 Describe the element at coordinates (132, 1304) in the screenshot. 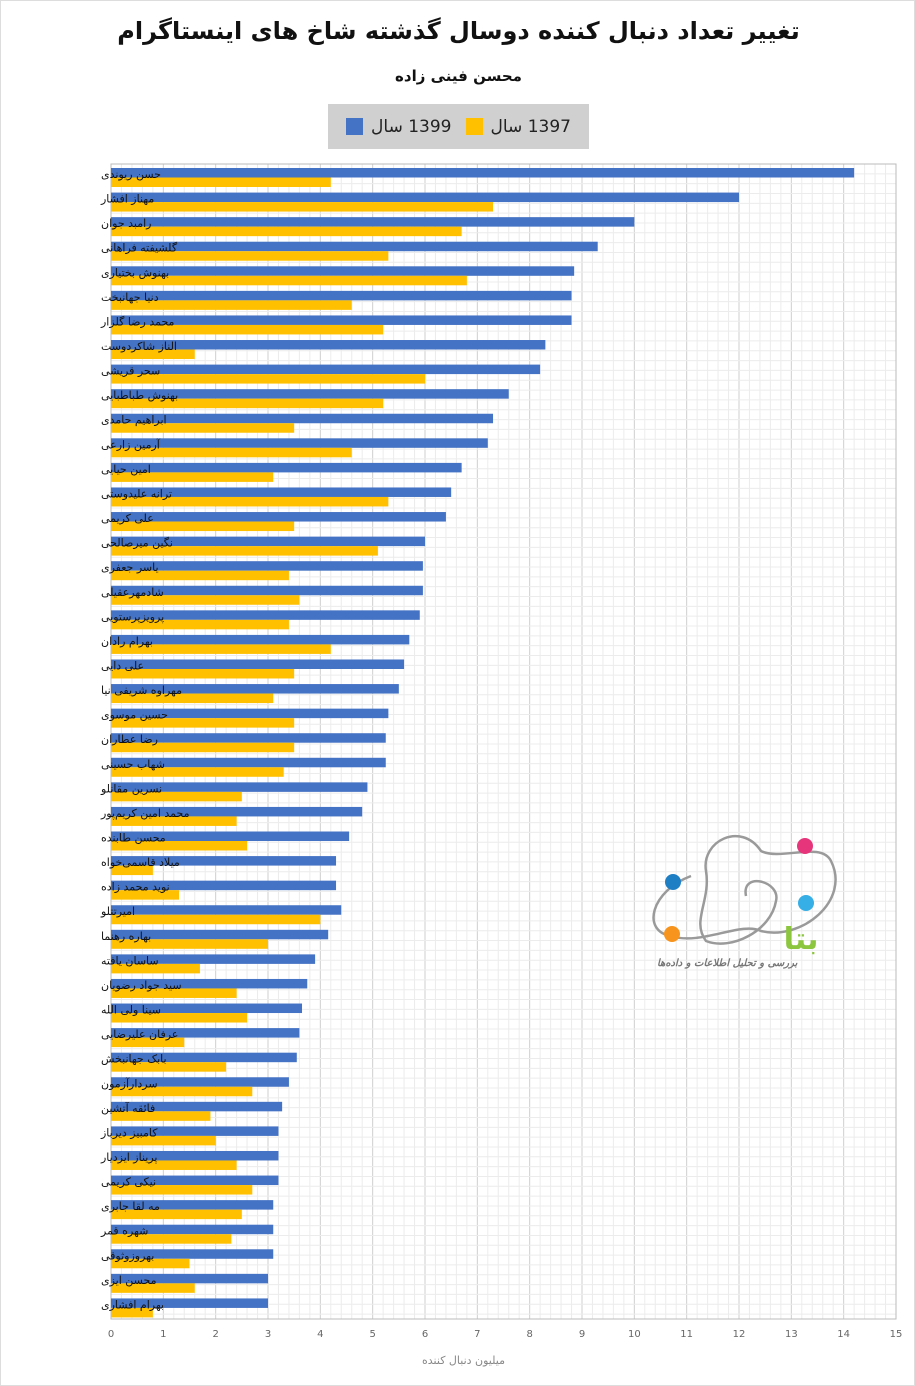

I see `category-label: بهرام افشاری` at that location.